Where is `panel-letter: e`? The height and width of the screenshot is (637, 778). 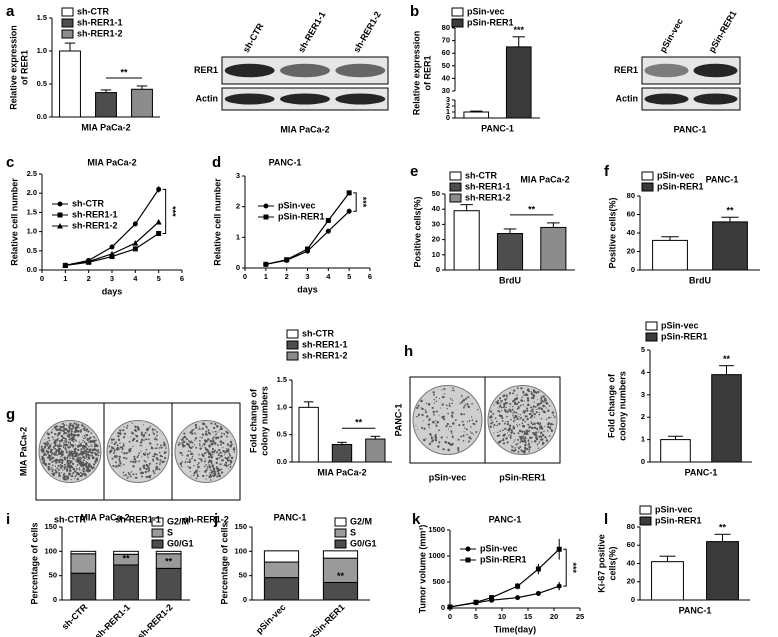
panel-letter: e is located at coordinates (414, 171).